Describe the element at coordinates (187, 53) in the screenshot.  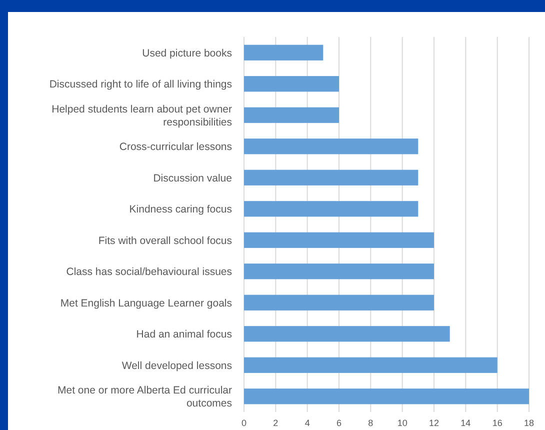
I see `y-tick-label: Used picture books` at that location.